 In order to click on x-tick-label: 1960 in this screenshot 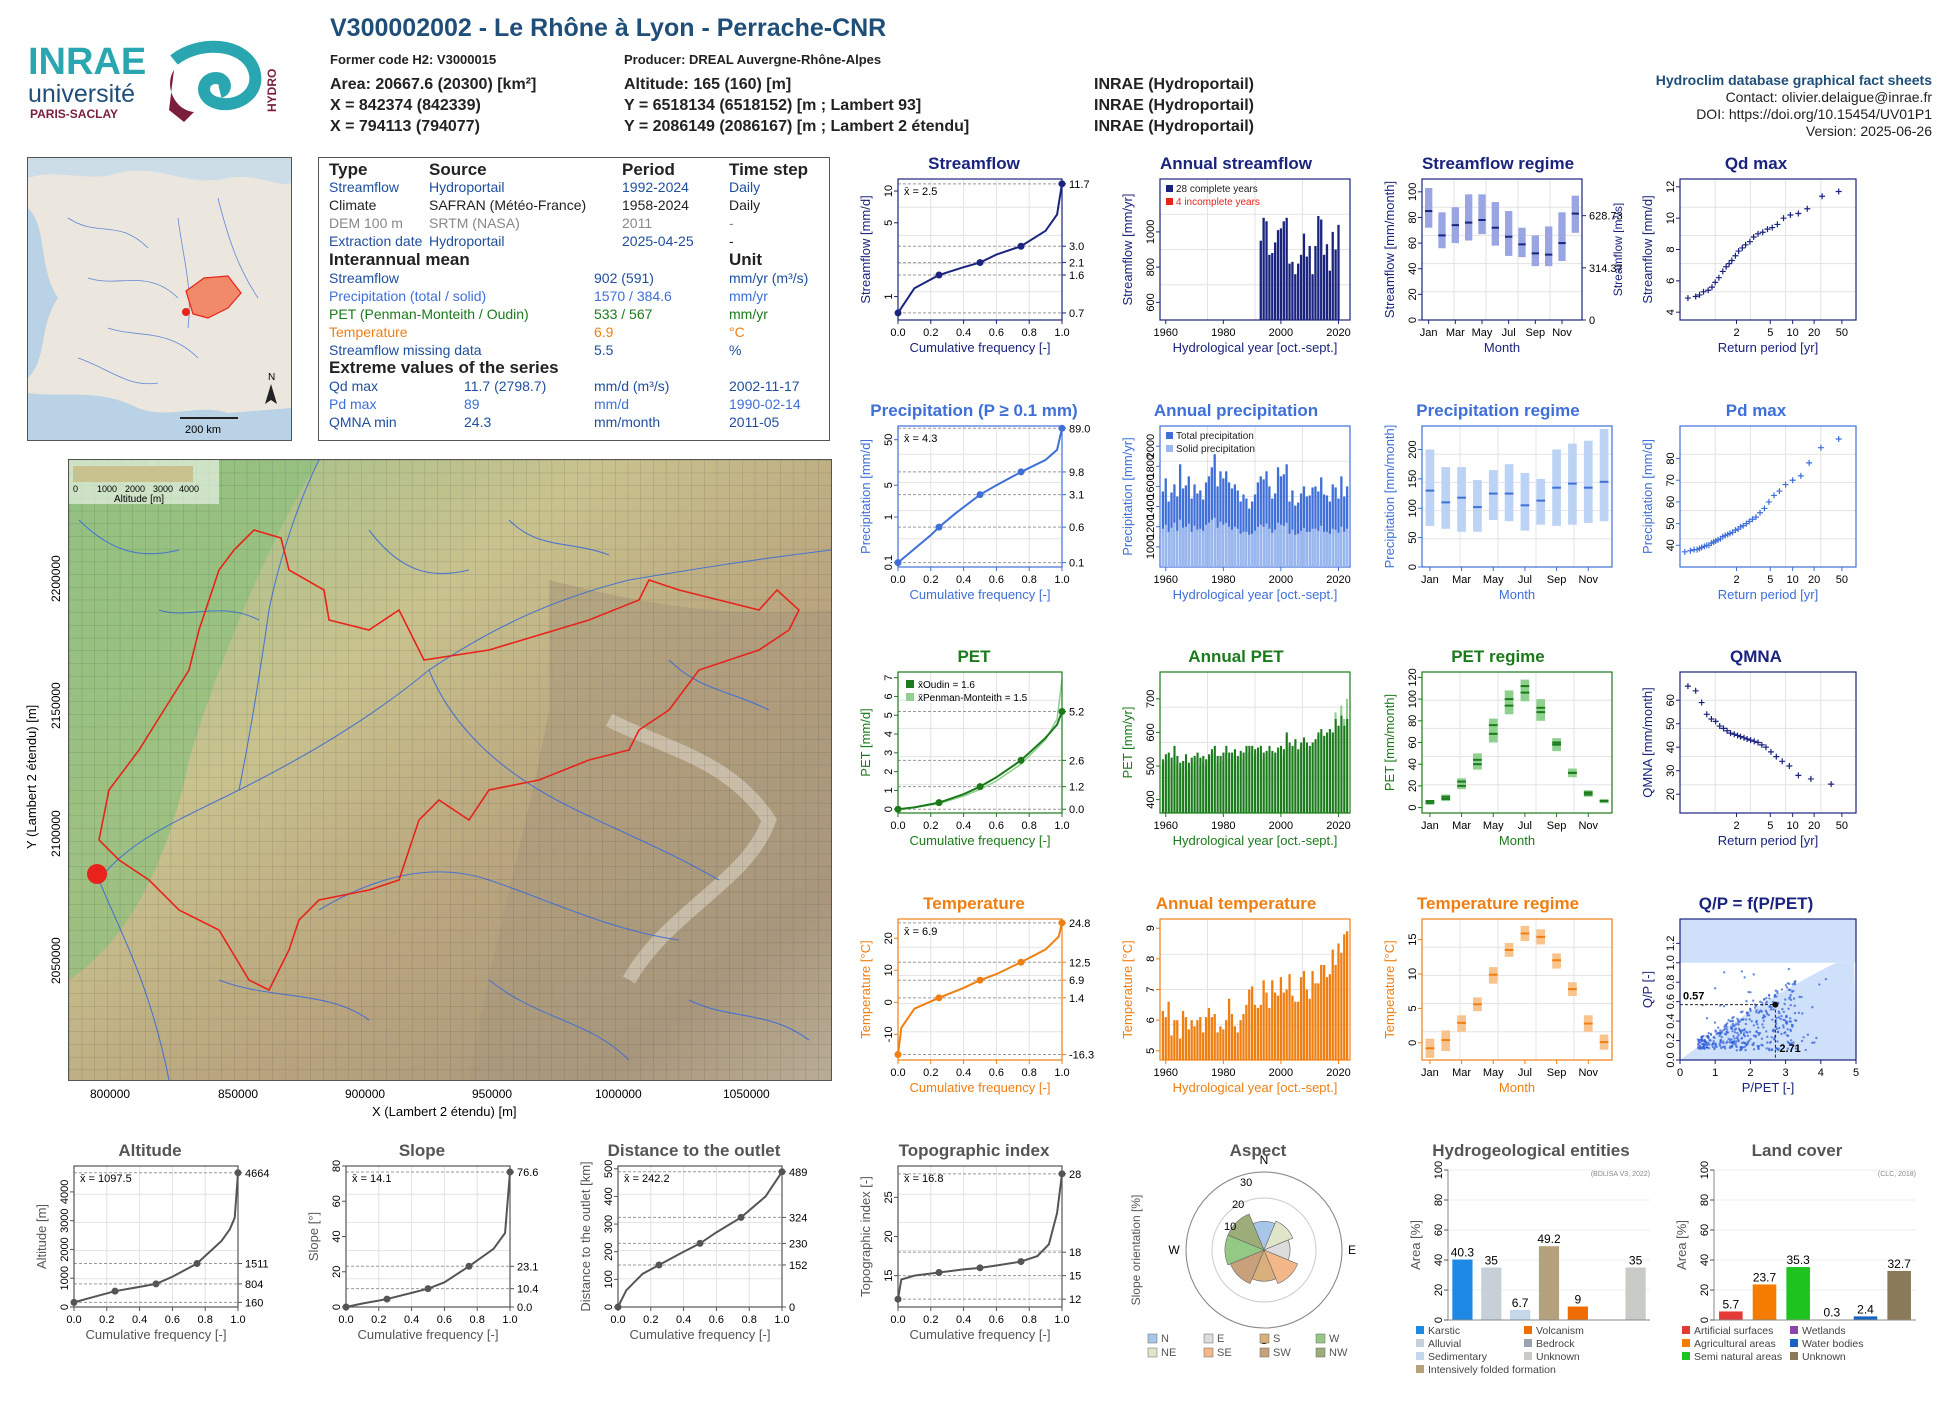, I will do `click(1166, 333)`.